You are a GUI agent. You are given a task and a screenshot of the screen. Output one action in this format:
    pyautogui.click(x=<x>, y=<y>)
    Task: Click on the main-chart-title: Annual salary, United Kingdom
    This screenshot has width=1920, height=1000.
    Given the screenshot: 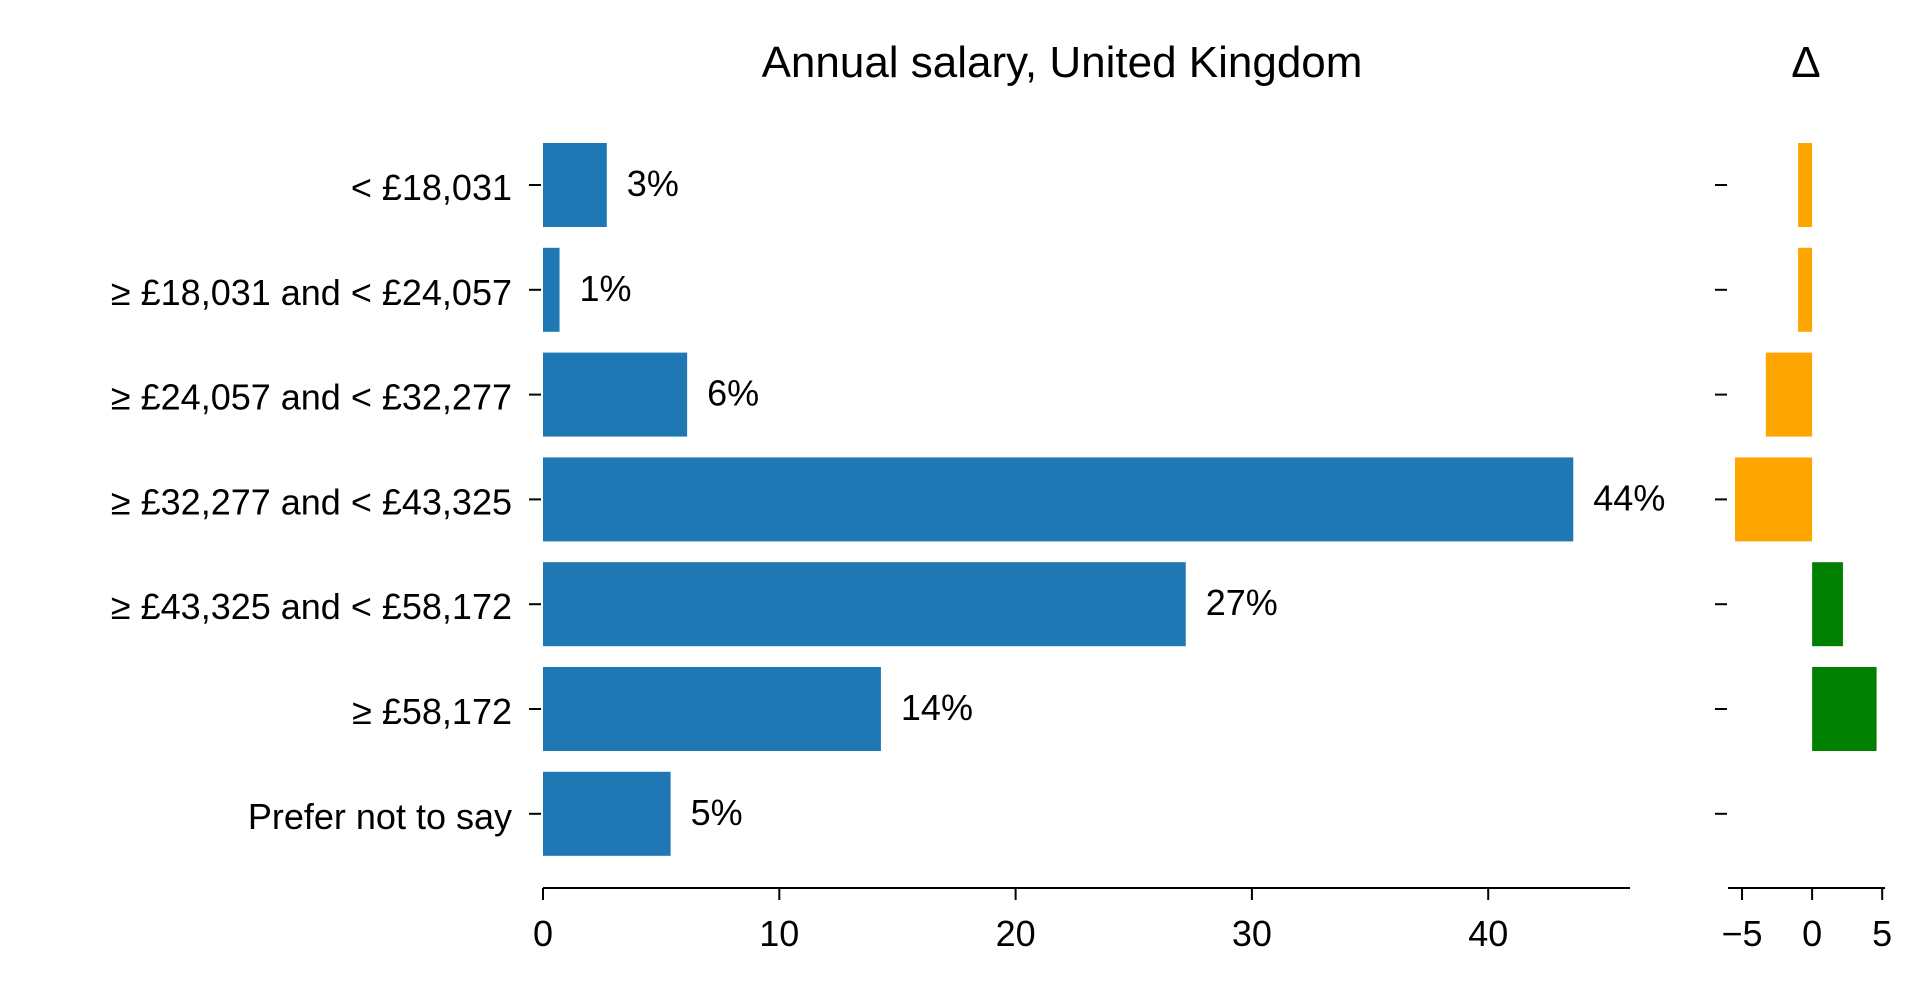 What is the action you would take?
    pyautogui.click(x=1062, y=62)
    